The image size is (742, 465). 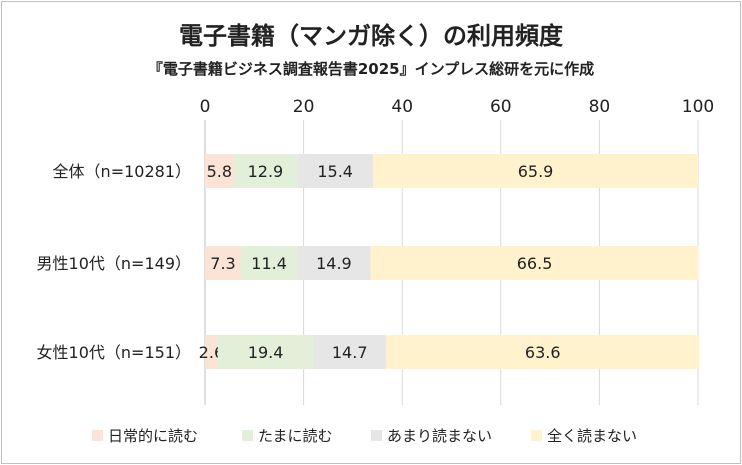 I want to click on category-label: 女性10代（n=151）, so click(x=114, y=352).